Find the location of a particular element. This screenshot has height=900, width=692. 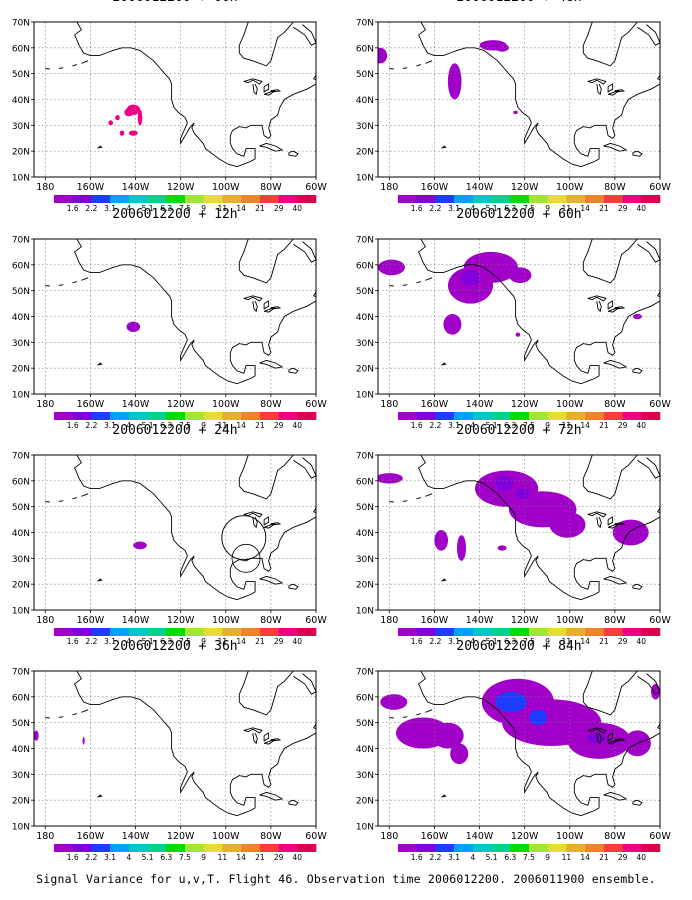

panel-title: 2006012200 + 36h is located at coordinates (174, 646).